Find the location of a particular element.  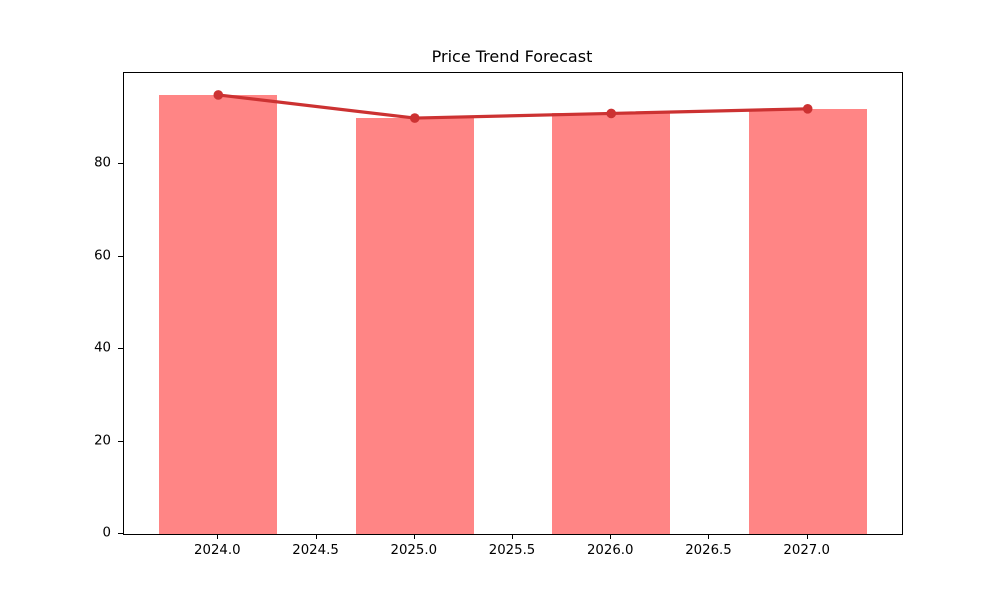

x-tick-mark-2025.0 is located at coordinates (414, 536).